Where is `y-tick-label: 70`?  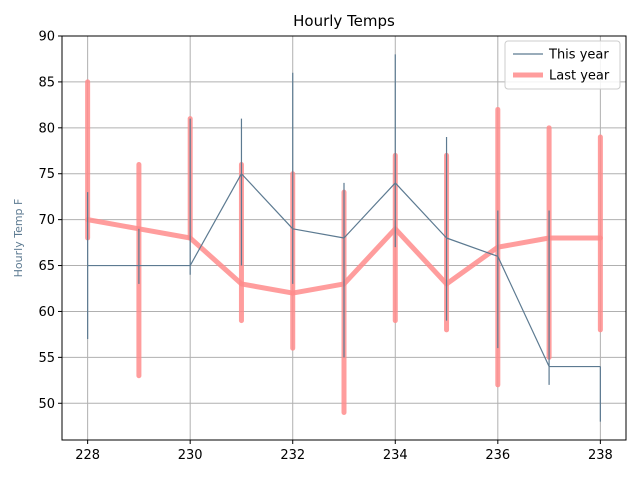 y-tick-label: 70 is located at coordinates (46, 220).